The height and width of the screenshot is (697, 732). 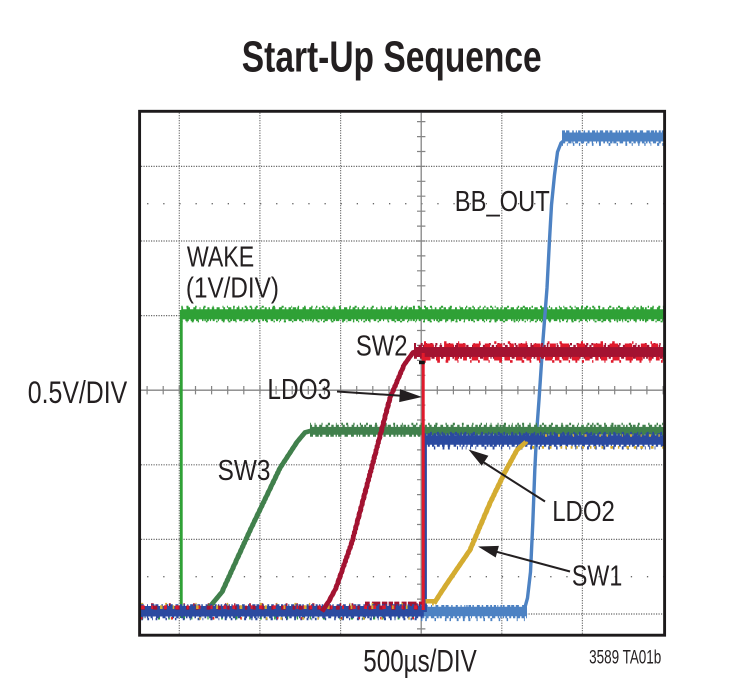 What do you see at coordinates (232, 287) in the screenshot?
I see `svg-text: (1V/DIV)` at bounding box center [232, 287].